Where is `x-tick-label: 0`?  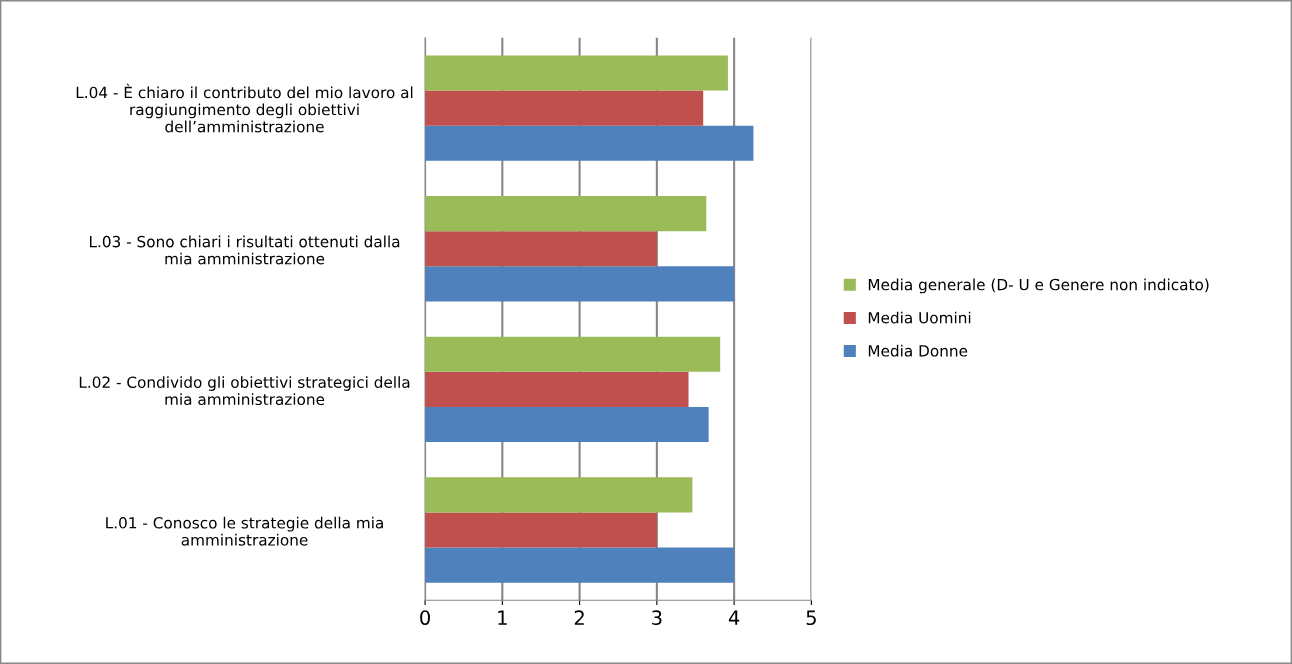
x-tick-label: 0 is located at coordinates (425, 618).